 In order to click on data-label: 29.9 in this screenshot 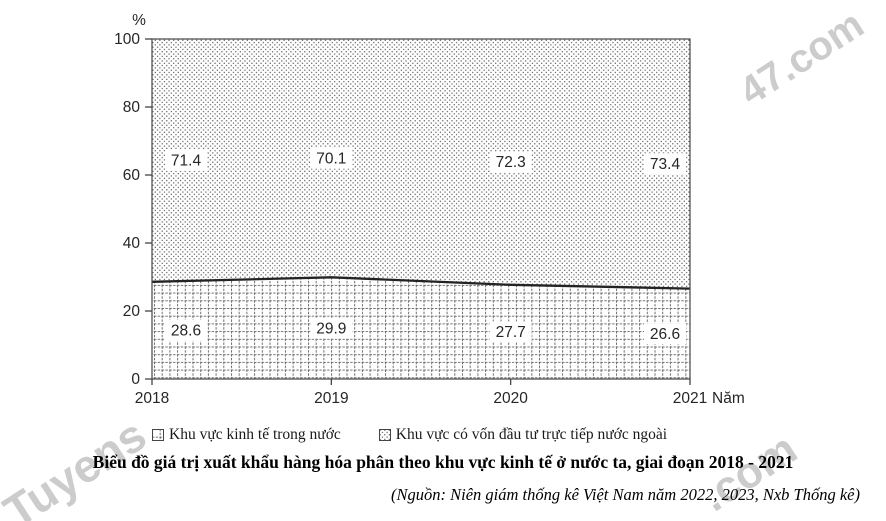, I will do `click(331, 328)`.